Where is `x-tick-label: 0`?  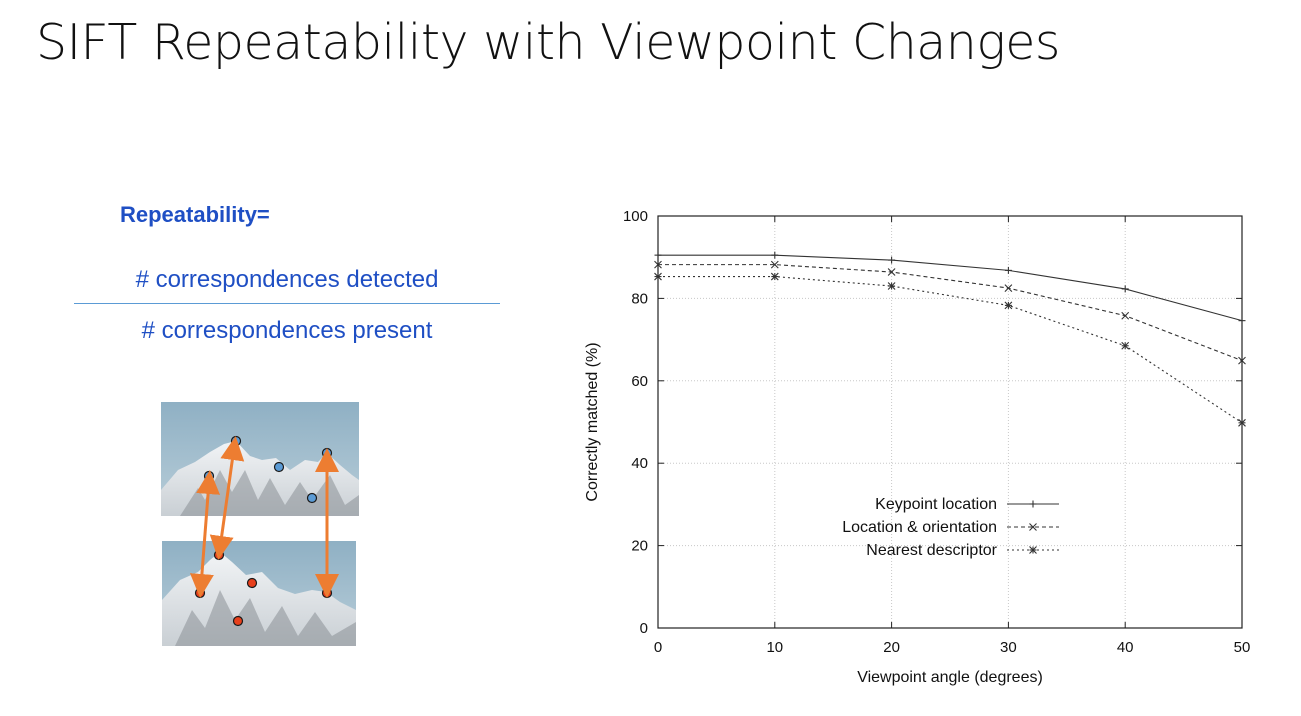
x-tick-label: 0 is located at coordinates (658, 647).